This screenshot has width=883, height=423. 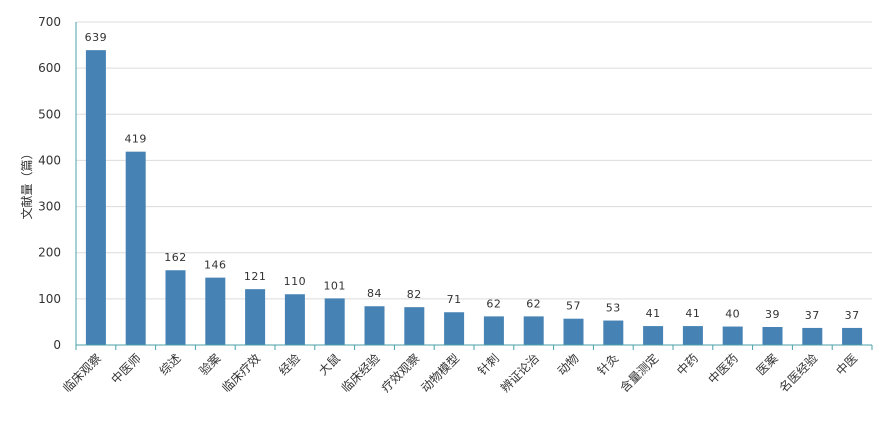 What do you see at coordinates (374, 293) in the screenshot?
I see `data-label: 84` at bounding box center [374, 293].